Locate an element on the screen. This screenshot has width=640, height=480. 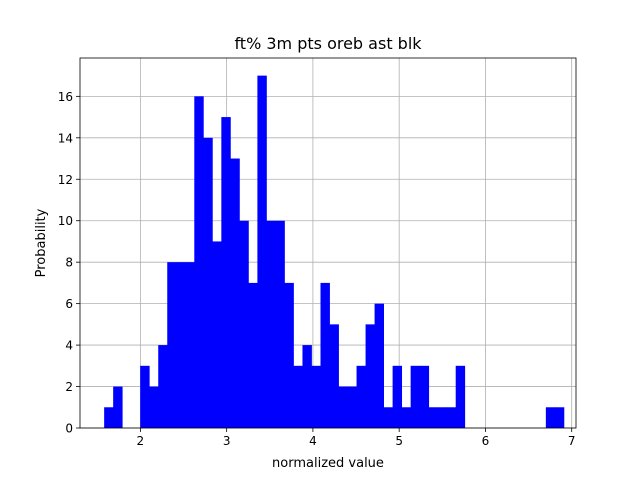
x-axis-label: normalized value is located at coordinates (328, 463).